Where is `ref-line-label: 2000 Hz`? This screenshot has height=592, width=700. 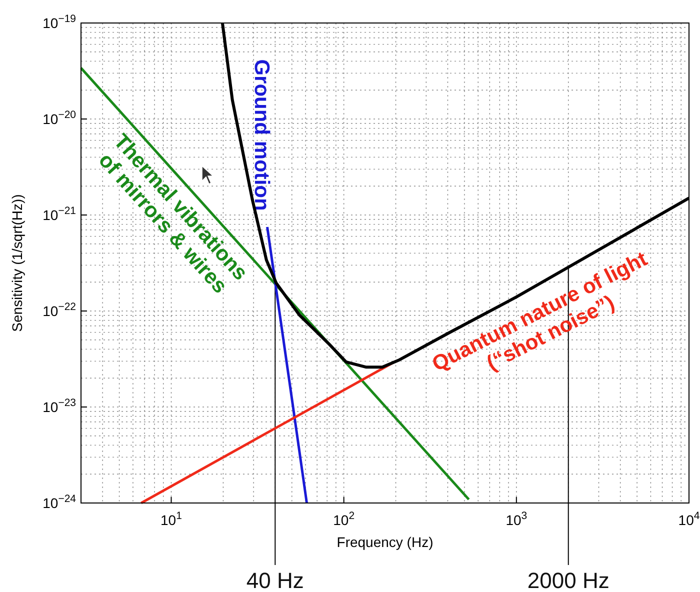 ref-line-label: 2000 Hz is located at coordinates (568, 580).